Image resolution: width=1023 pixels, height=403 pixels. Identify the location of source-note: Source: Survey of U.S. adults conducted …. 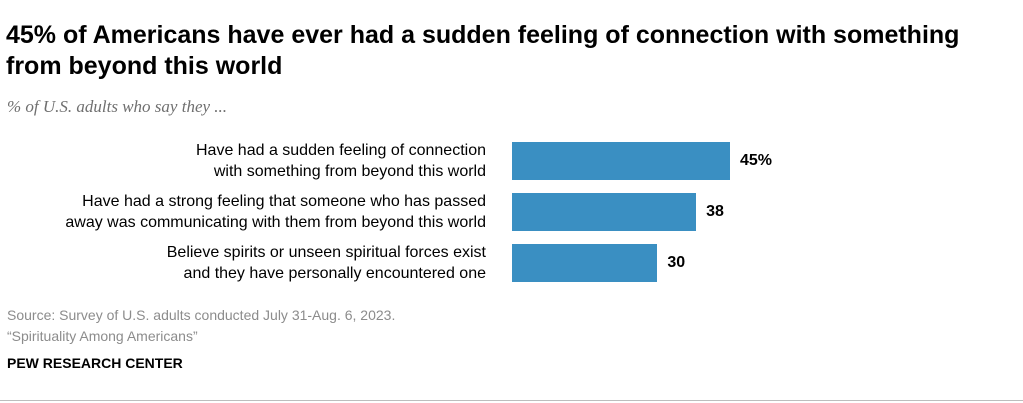
(201, 326).